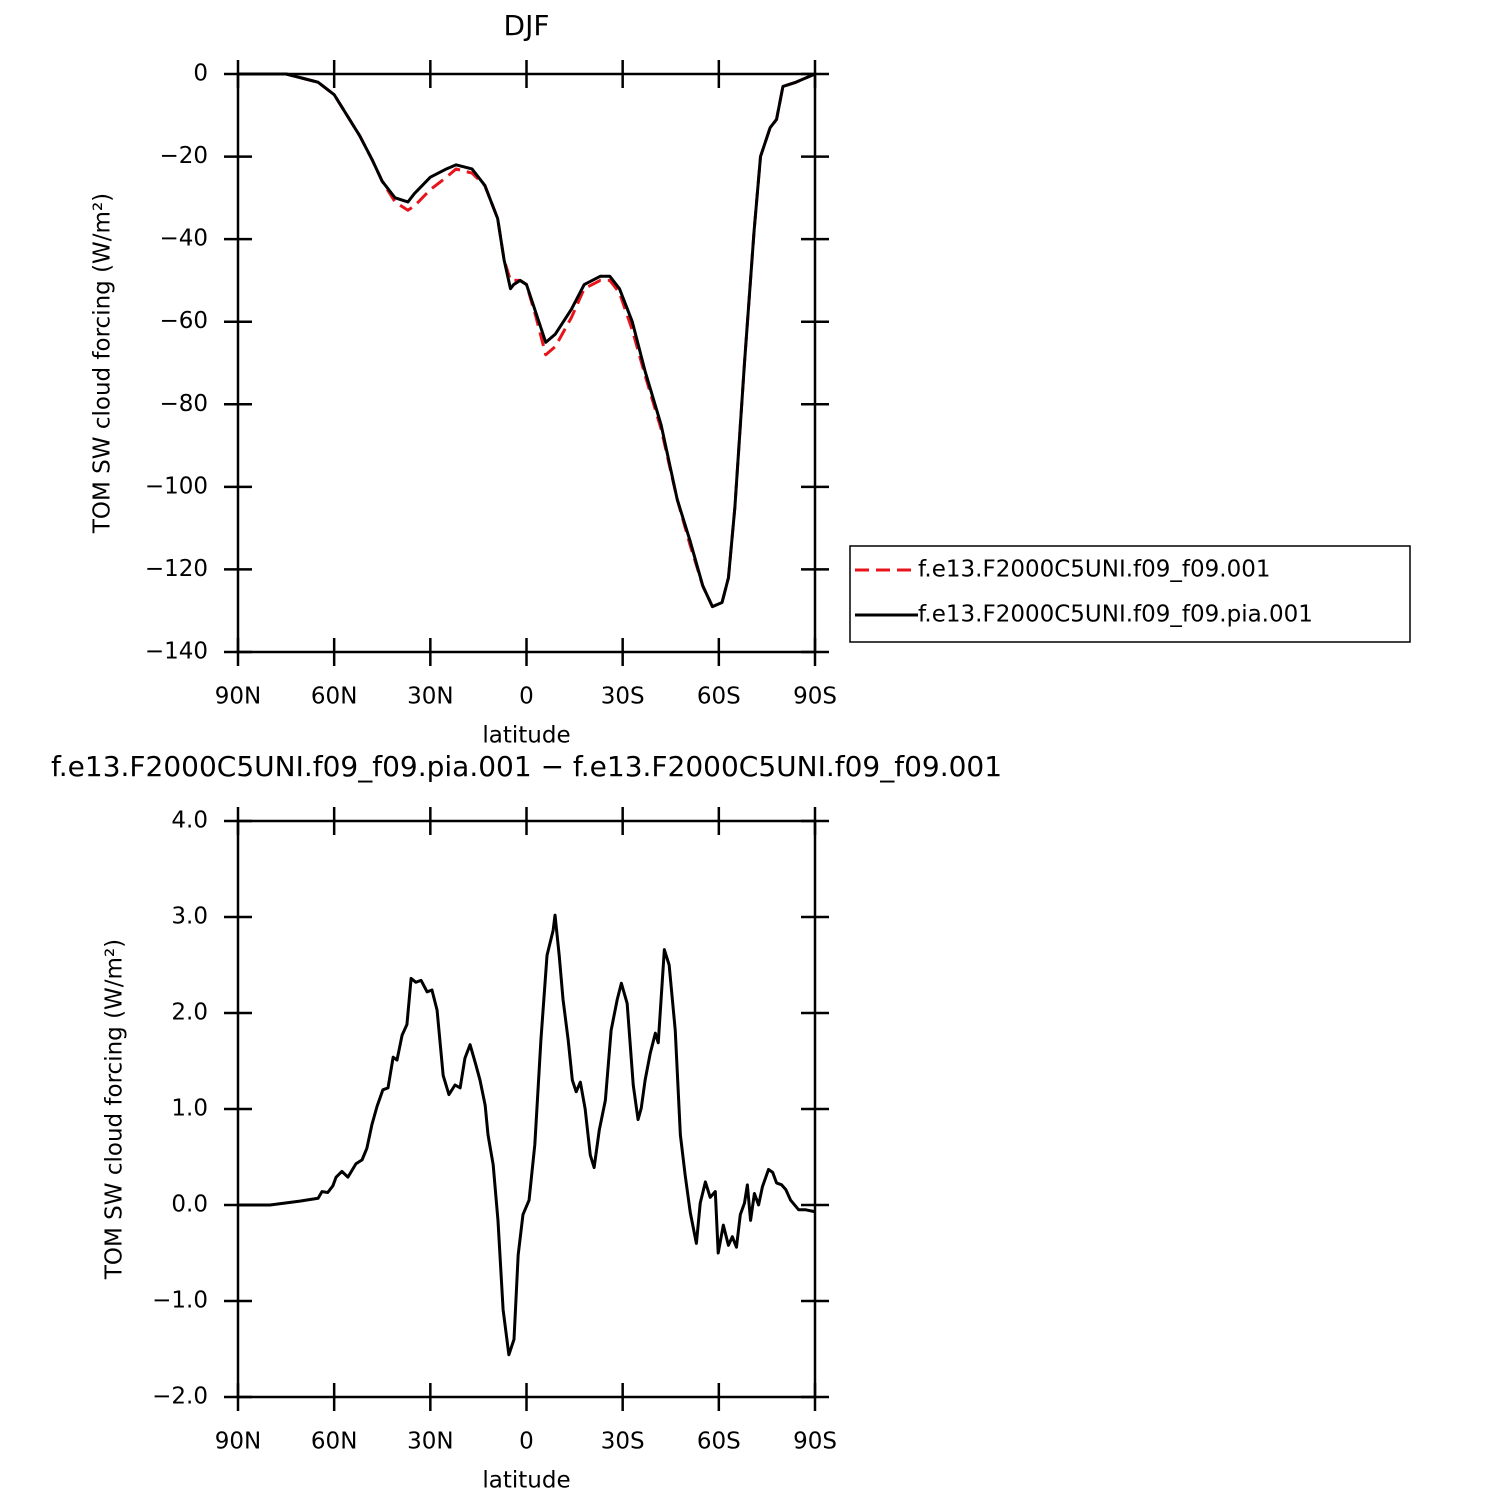 This screenshot has height=1502, width=1499. What do you see at coordinates (527, 25) in the screenshot?
I see `chart-title: DJF` at bounding box center [527, 25].